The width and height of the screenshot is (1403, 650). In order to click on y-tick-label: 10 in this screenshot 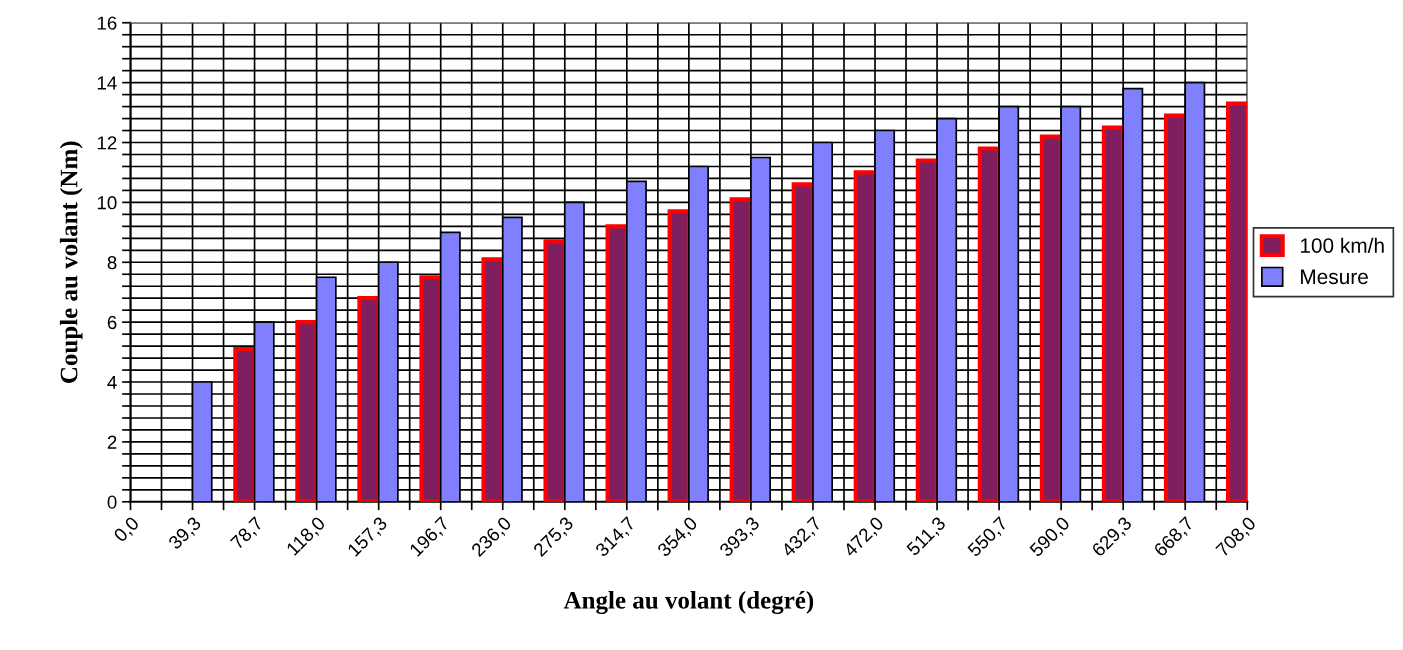, I will do `click(107, 203)`.